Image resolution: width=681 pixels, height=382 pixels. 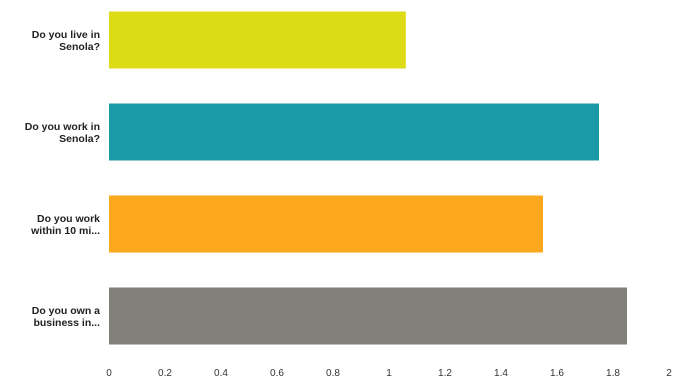 What do you see at coordinates (109, 373) in the screenshot?
I see `x-tick-label: 0` at bounding box center [109, 373].